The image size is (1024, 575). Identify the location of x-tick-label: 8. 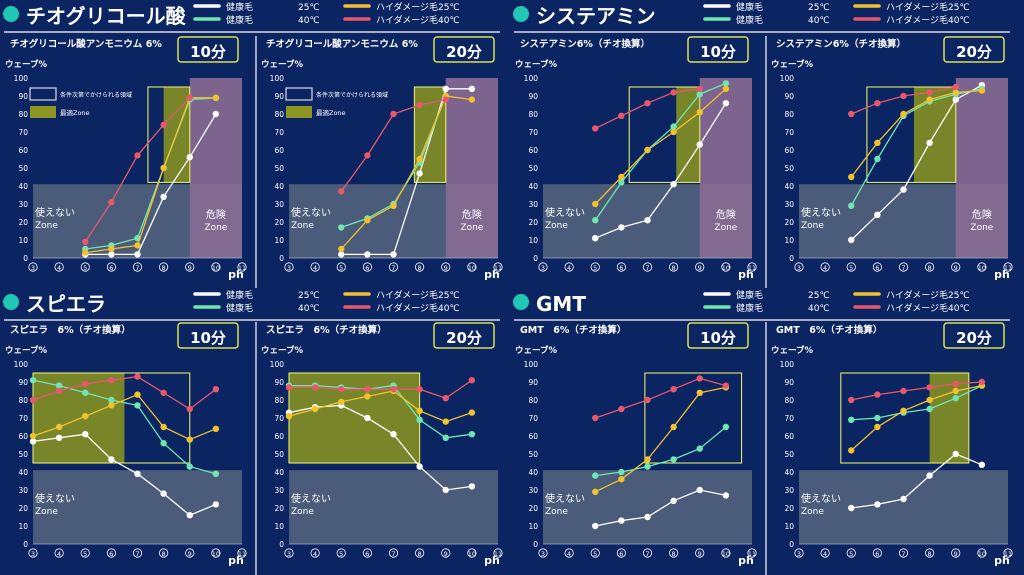
(420, 268).